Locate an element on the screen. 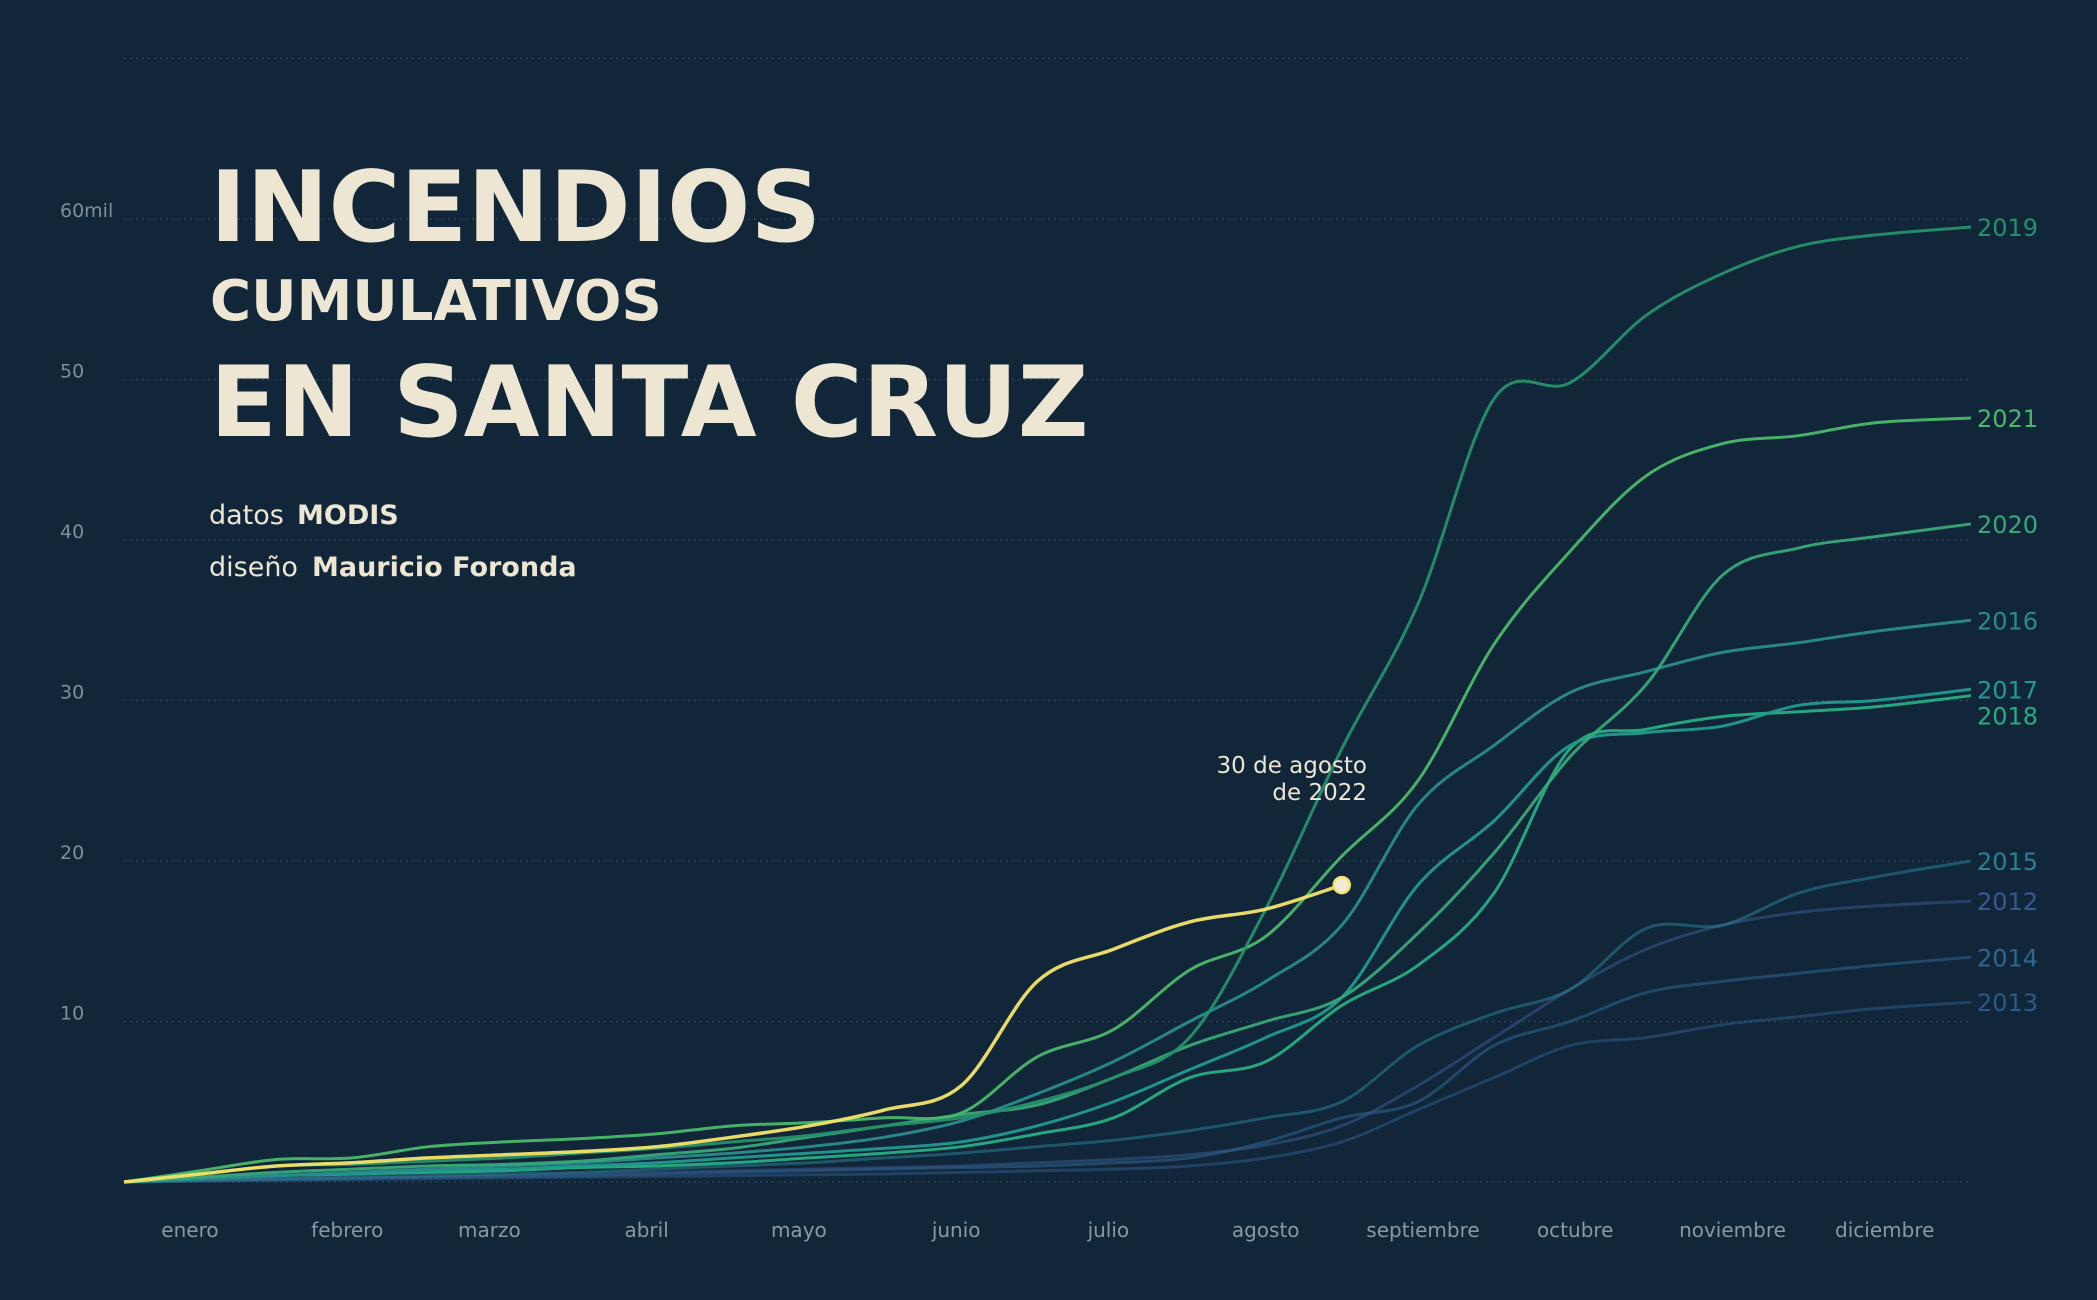 The width and height of the screenshot is (2097, 1300). credit-value: MODIS is located at coordinates (348, 515).